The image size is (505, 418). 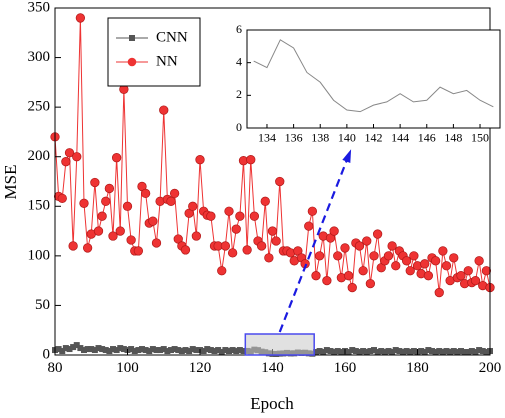 What do you see at coordinates (10, 182) in the screenshot?
I see `y-axis-label: MSE` at bounding box center [10, 182].